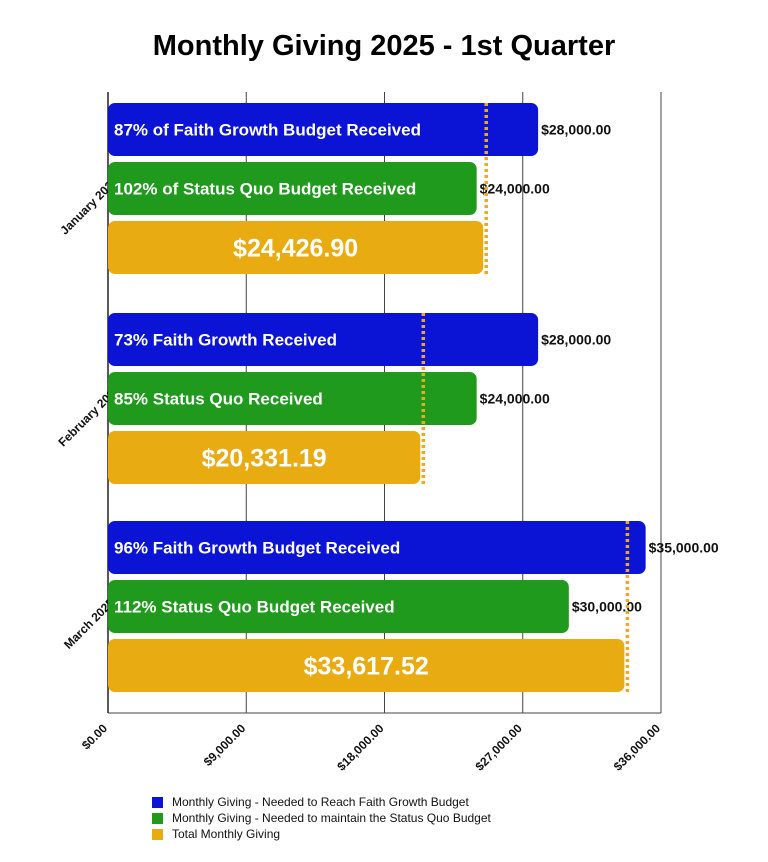 Image resolution: width=768 pixels, height=862 pixels. I want to click on x-tick-label: $27,000.00, so click(499, 747).